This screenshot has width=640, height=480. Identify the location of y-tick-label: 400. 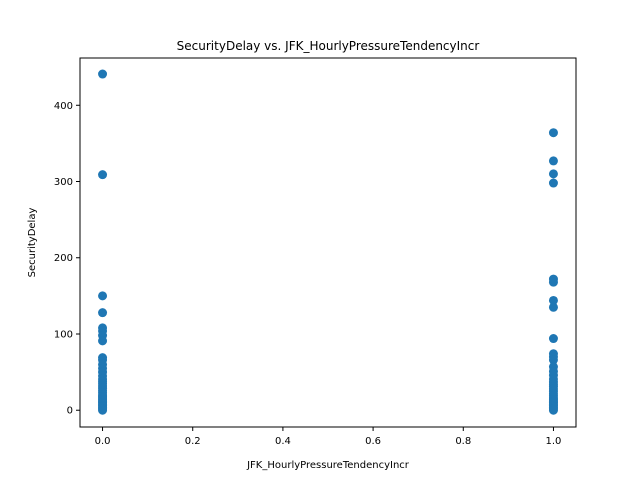
(63, 106).